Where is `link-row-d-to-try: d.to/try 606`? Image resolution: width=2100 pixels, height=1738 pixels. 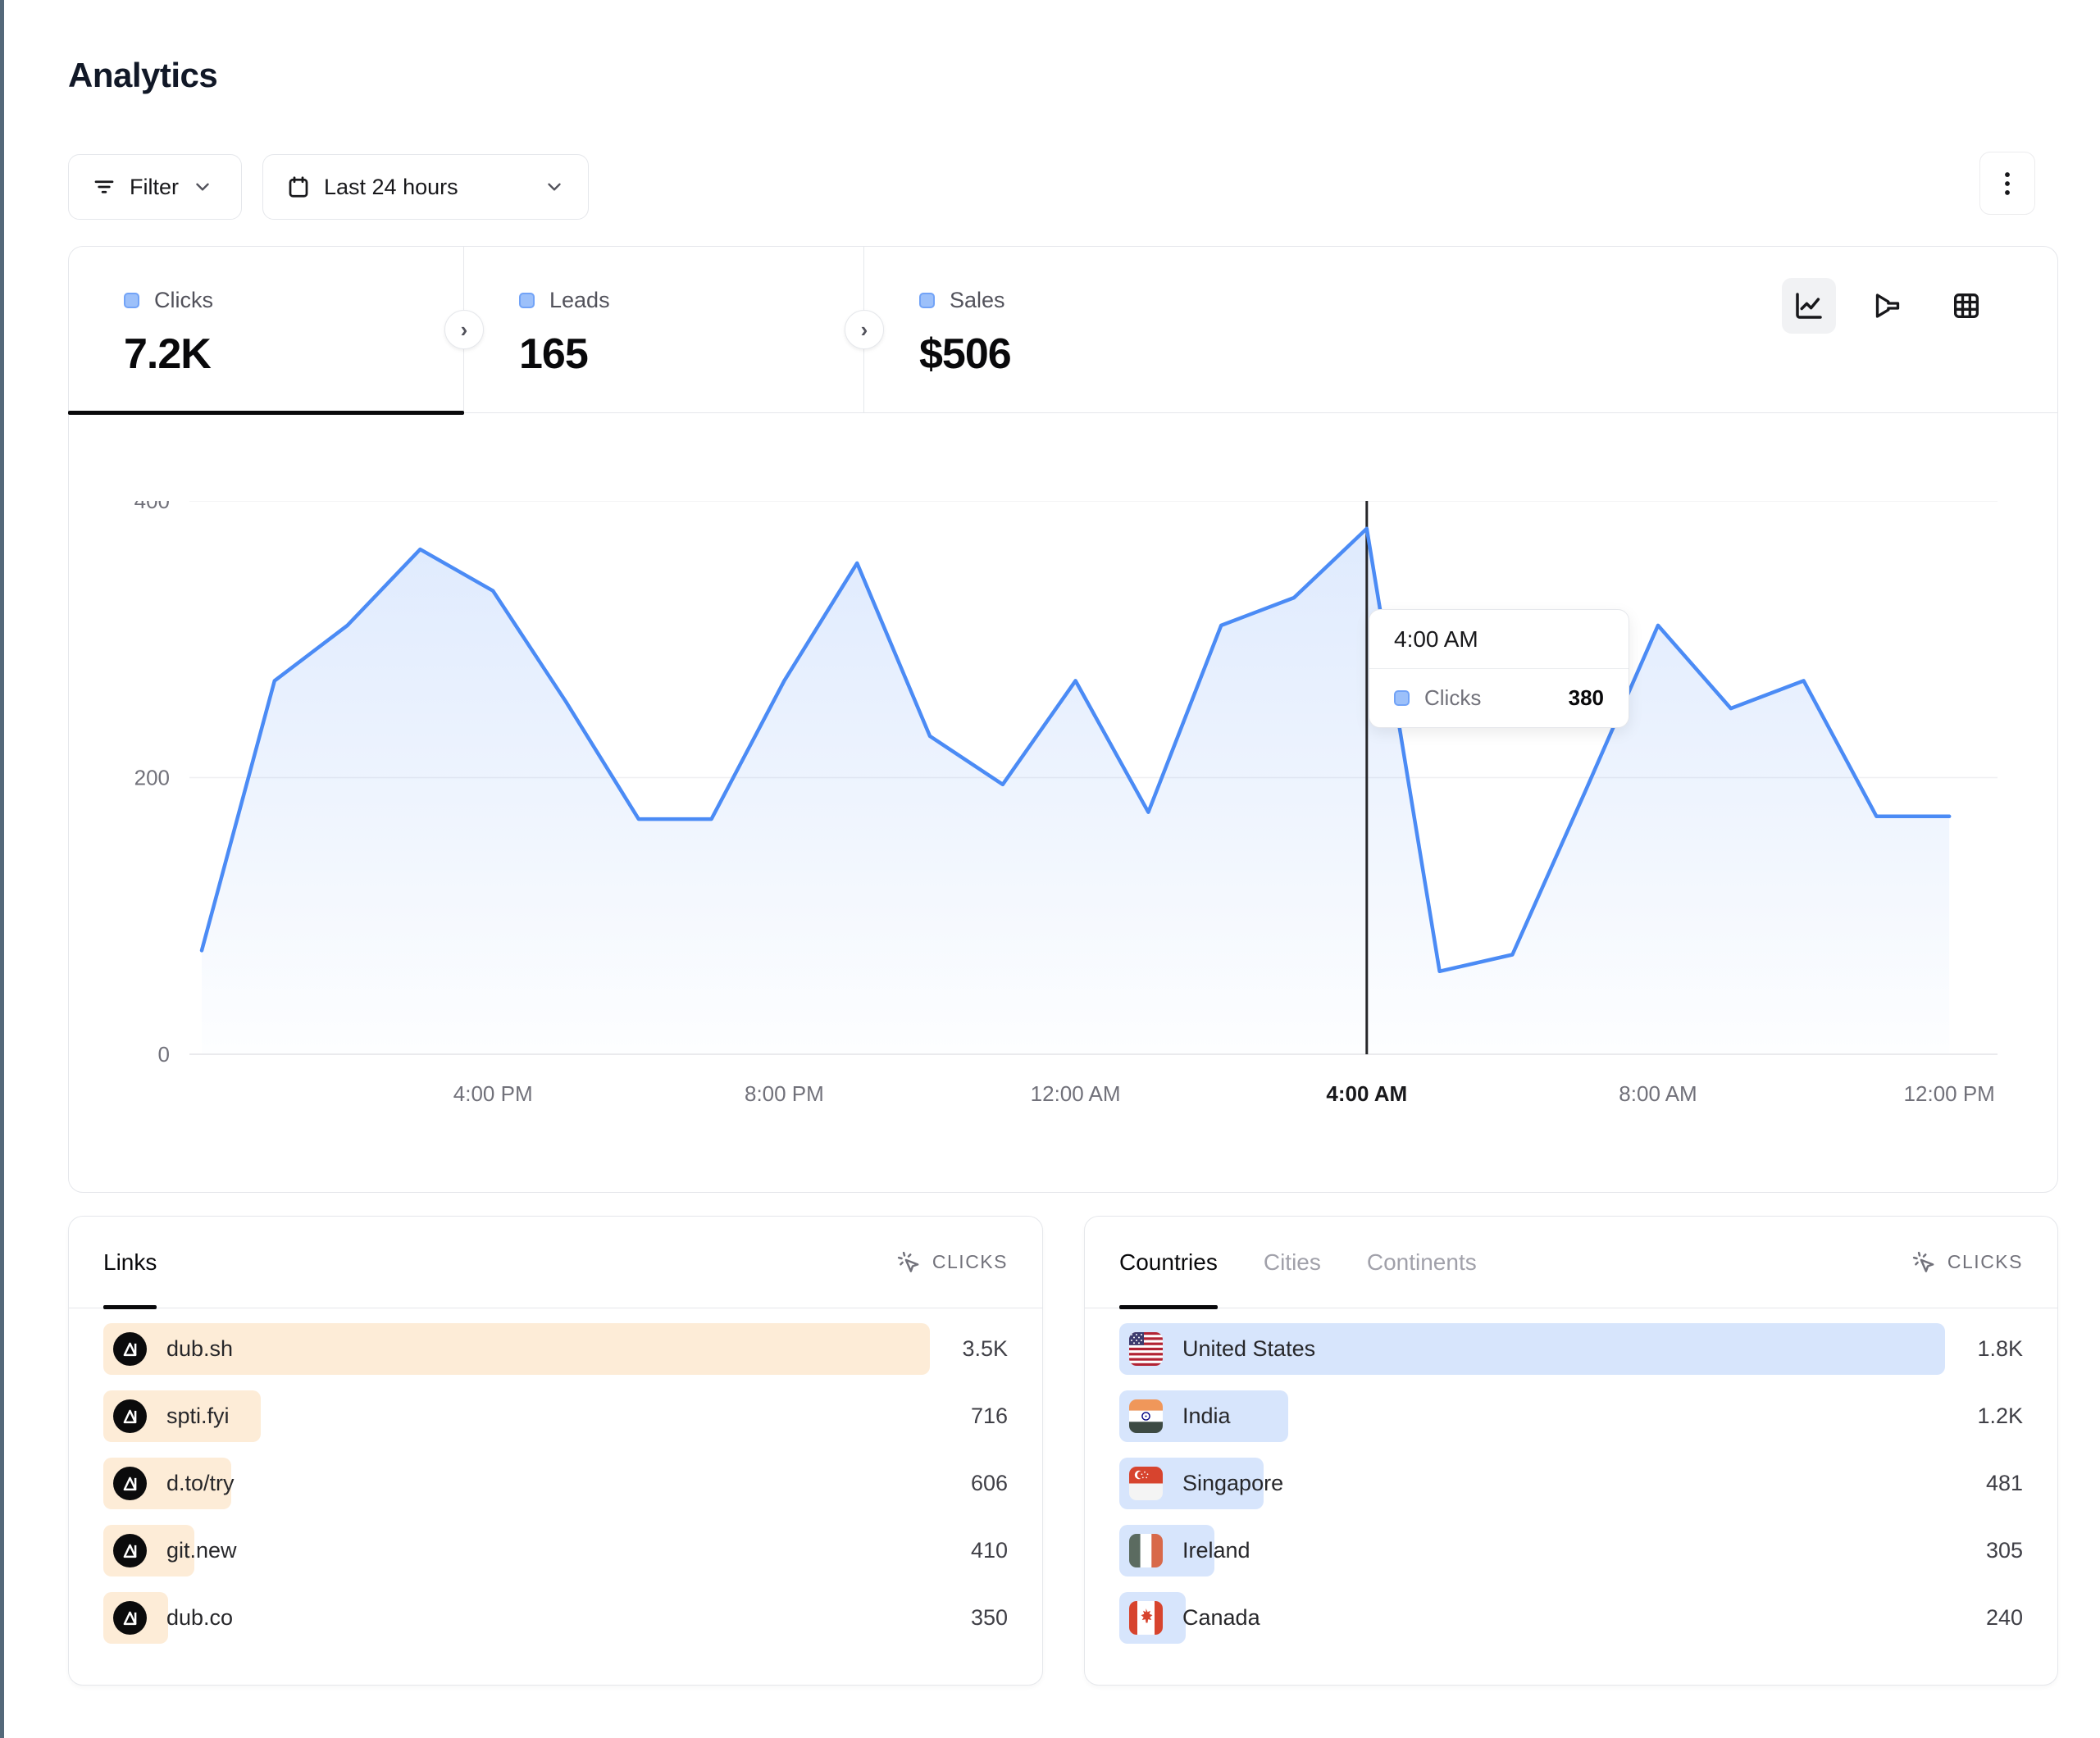
link-row-d-to-try: d.to/try 606 is located at coordinates (555, 1483).